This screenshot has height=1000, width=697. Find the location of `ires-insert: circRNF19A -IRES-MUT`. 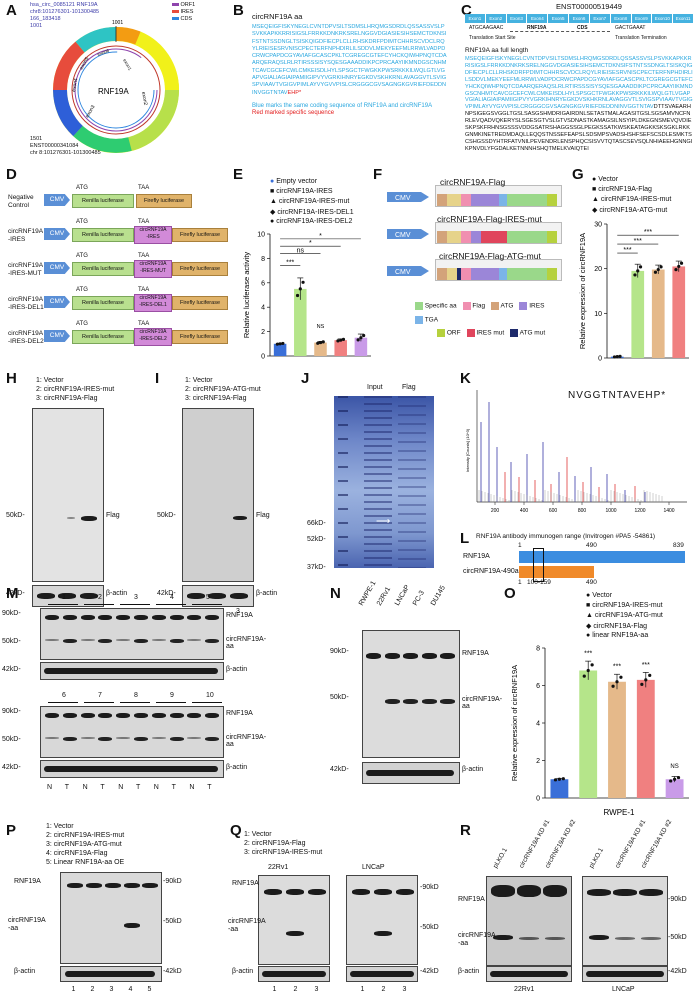

ires-insert: circRNF19A -IRES-MUT is located at coordinates (153, 269).